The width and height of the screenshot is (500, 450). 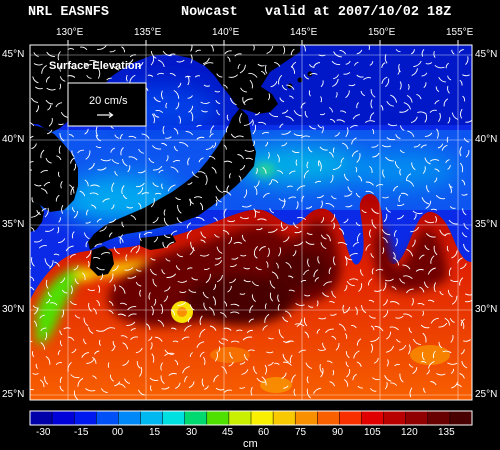 What do you see at coordinates (358, 12) in the screenshot?
I see `valid-time: valid at 2007/10/02 18Z` at bounding box center [358, 12].